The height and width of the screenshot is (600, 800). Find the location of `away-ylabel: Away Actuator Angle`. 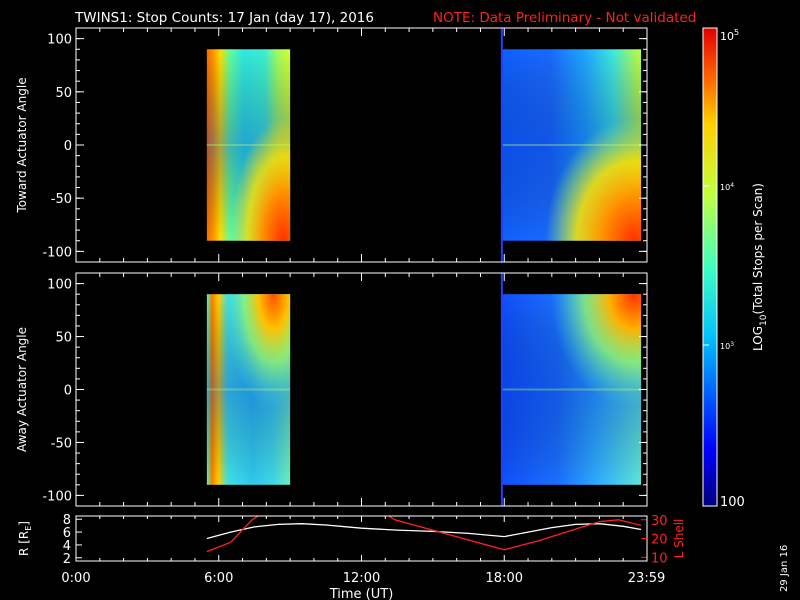

away-ylabel: Away Actuator Angle is located at coordinates (22, 389).